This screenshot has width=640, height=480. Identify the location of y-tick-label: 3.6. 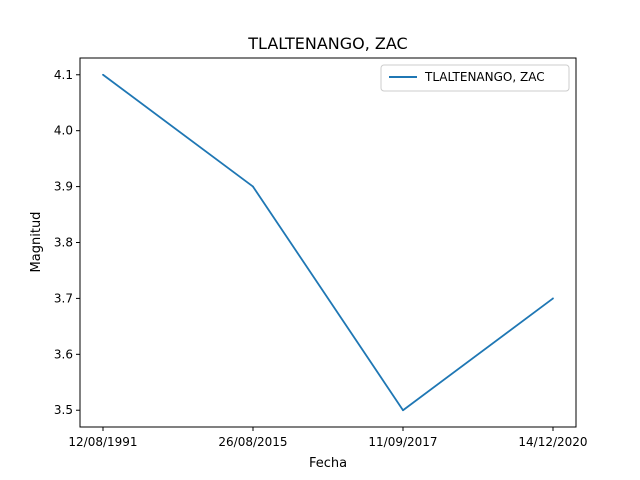
(63, 354).